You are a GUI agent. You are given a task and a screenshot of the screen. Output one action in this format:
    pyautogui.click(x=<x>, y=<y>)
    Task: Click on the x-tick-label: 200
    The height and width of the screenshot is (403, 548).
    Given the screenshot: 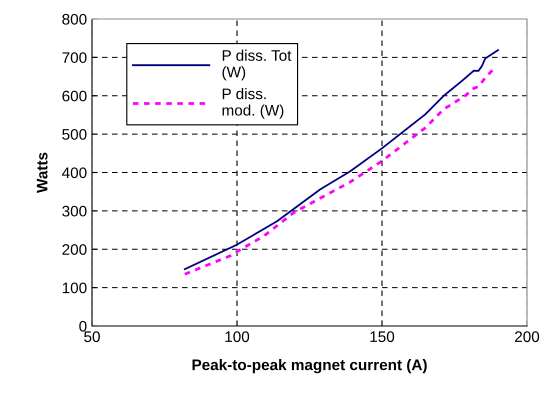 What is the action you would take?
    pyautogui.click(x=527, y=336)
    